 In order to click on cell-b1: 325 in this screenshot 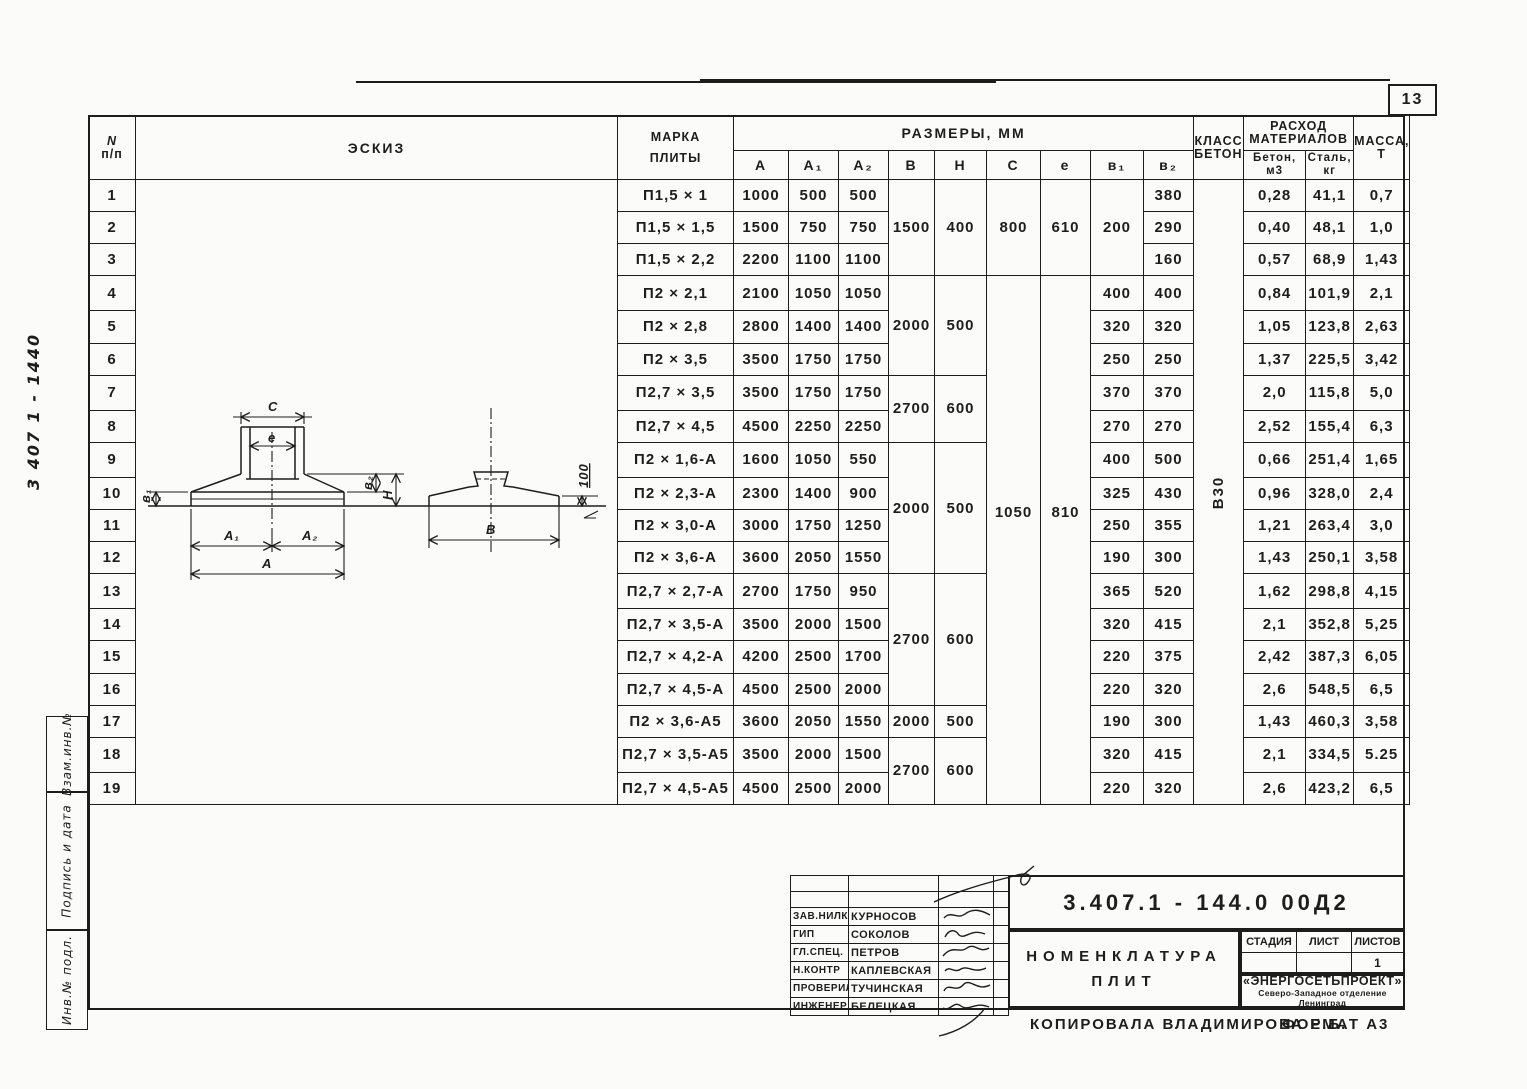, I will do `click(1117, 493)`.